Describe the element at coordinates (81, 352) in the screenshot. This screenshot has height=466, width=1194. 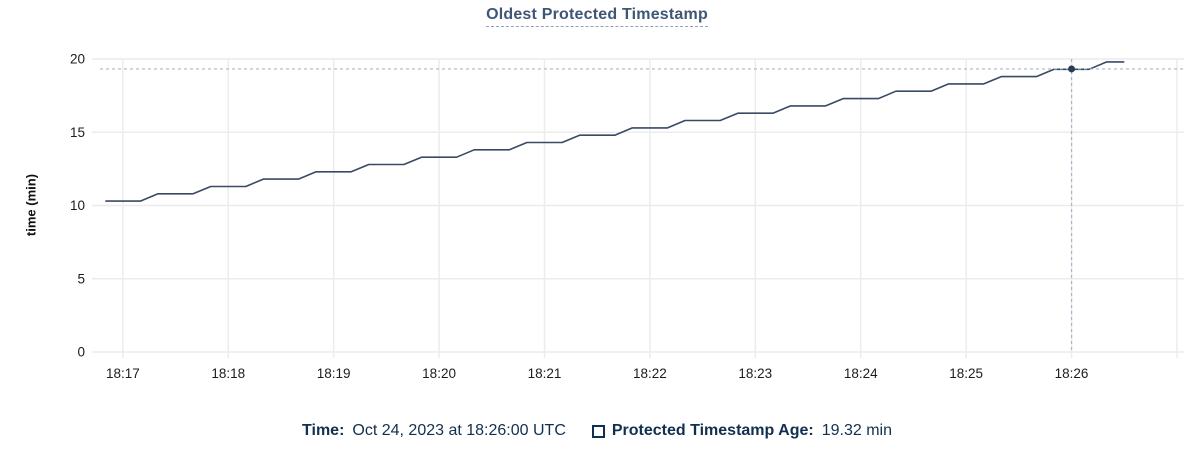
I see `y-tick-label: 0` at that location.